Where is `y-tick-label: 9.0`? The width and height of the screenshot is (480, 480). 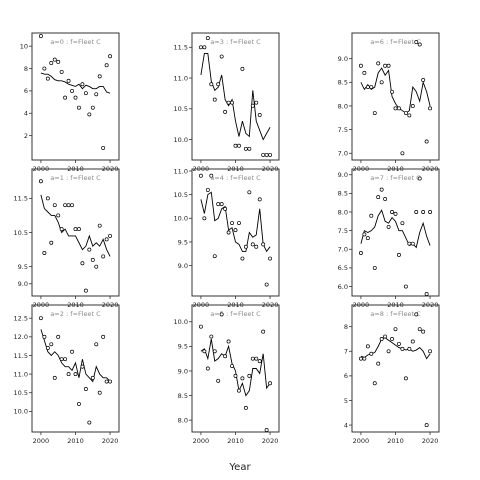 y-tick-label: 9.0 is located at coordinates (23, 284).